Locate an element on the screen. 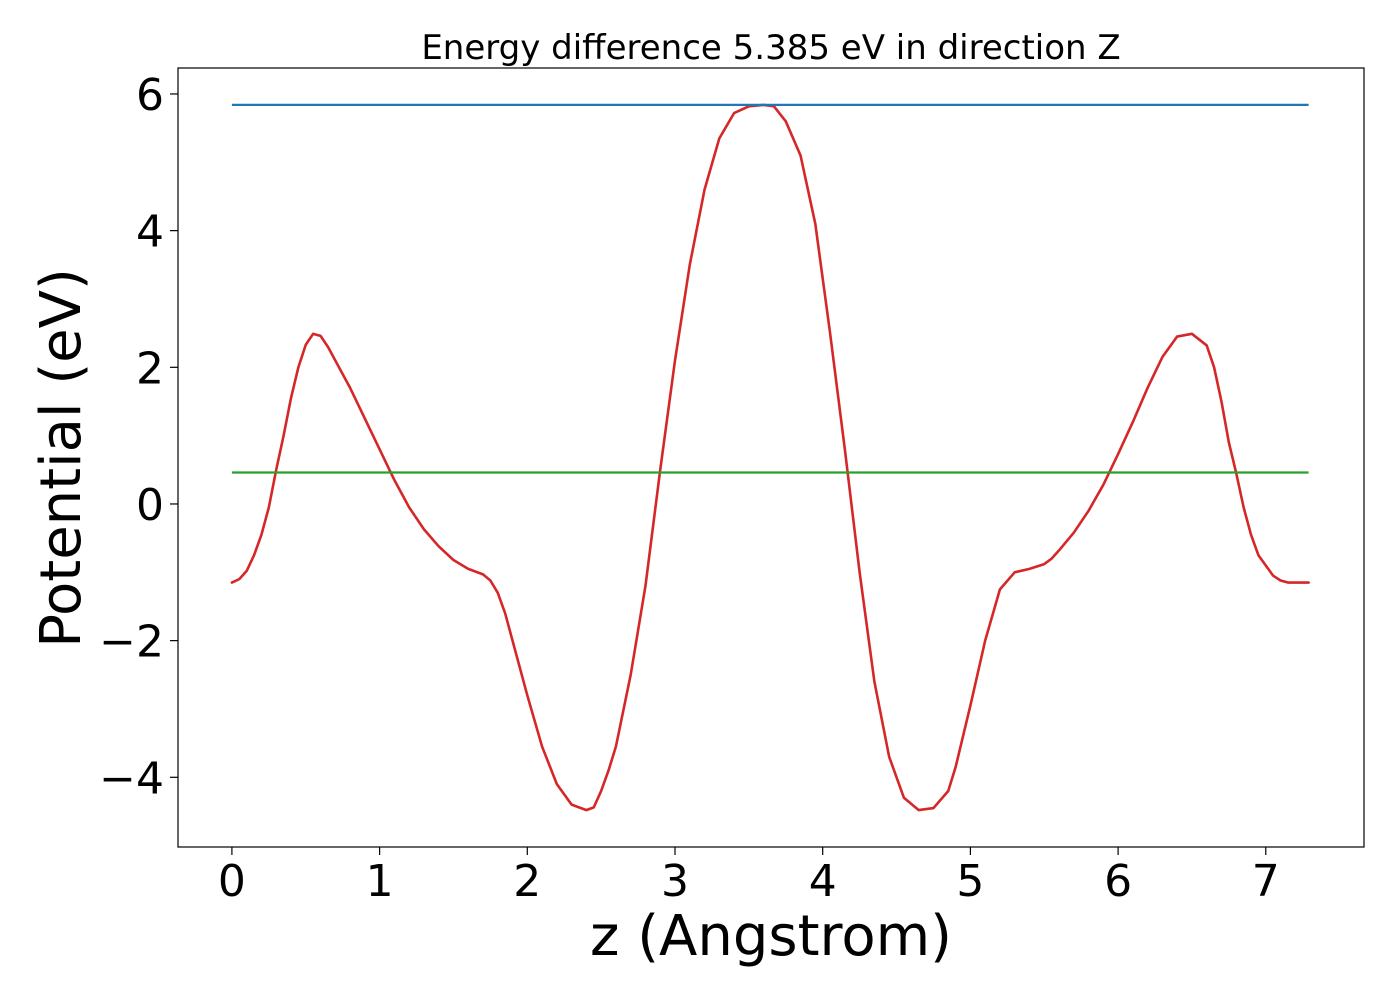 The height and width of the screenshot is (1000, 1400). x-tick-label: 1 is located at coordinates (380, 881).